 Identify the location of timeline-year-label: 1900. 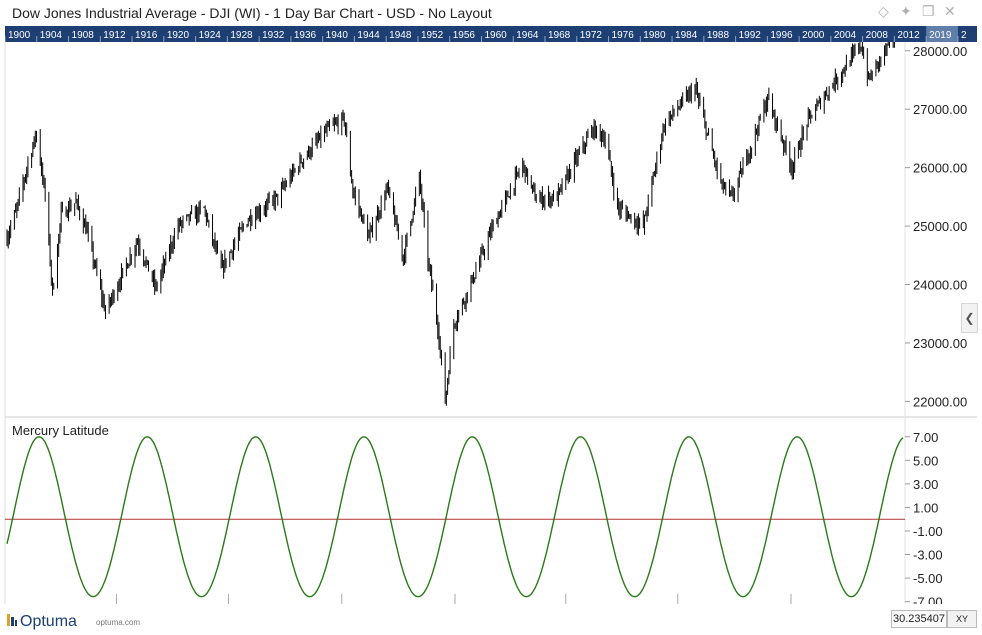
(19, 35).